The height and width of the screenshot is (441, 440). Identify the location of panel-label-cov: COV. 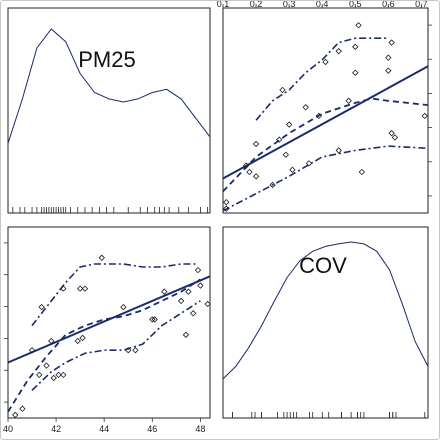
(323, 265).